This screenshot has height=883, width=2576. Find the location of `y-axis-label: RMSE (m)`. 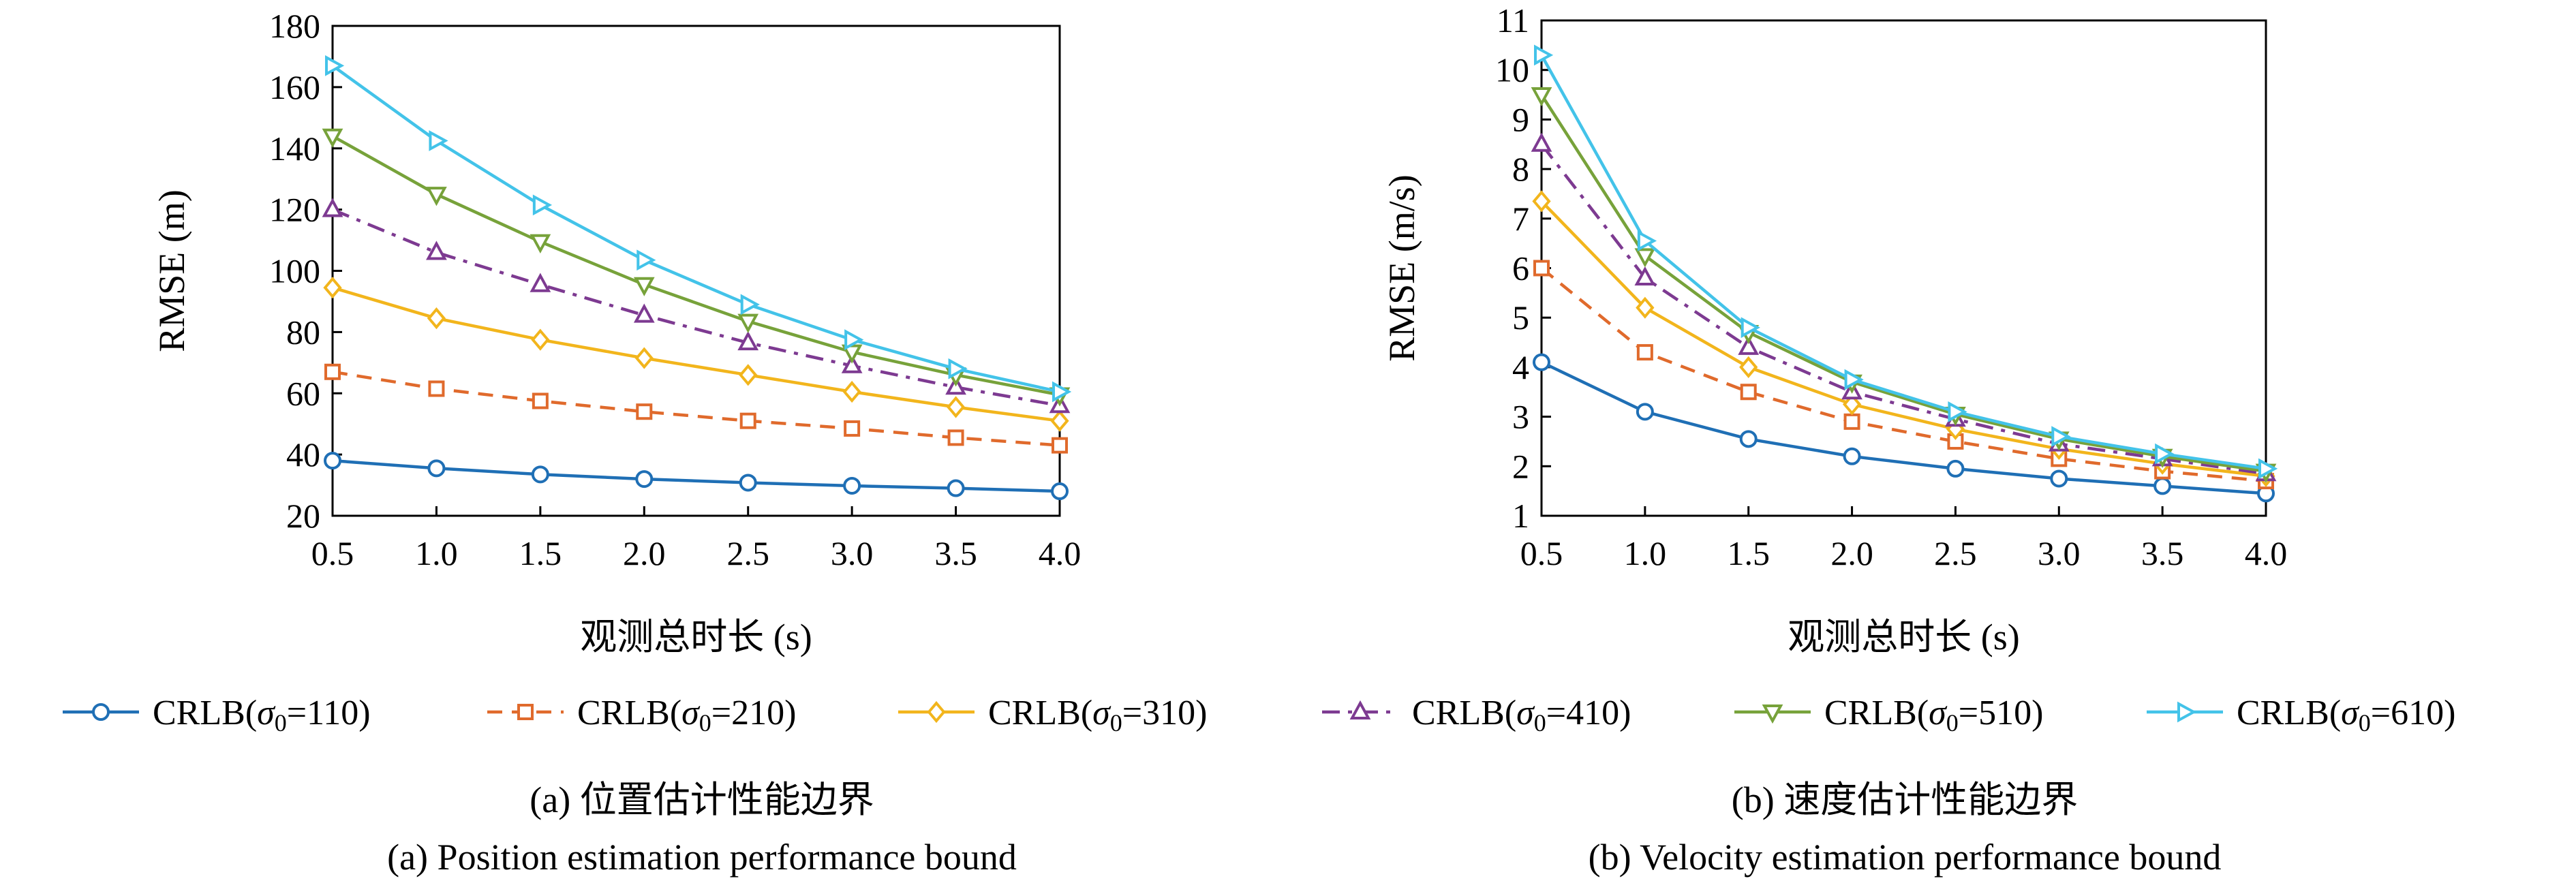

y-axis-label: RMSE (m) is located at coordinates (171, 270).